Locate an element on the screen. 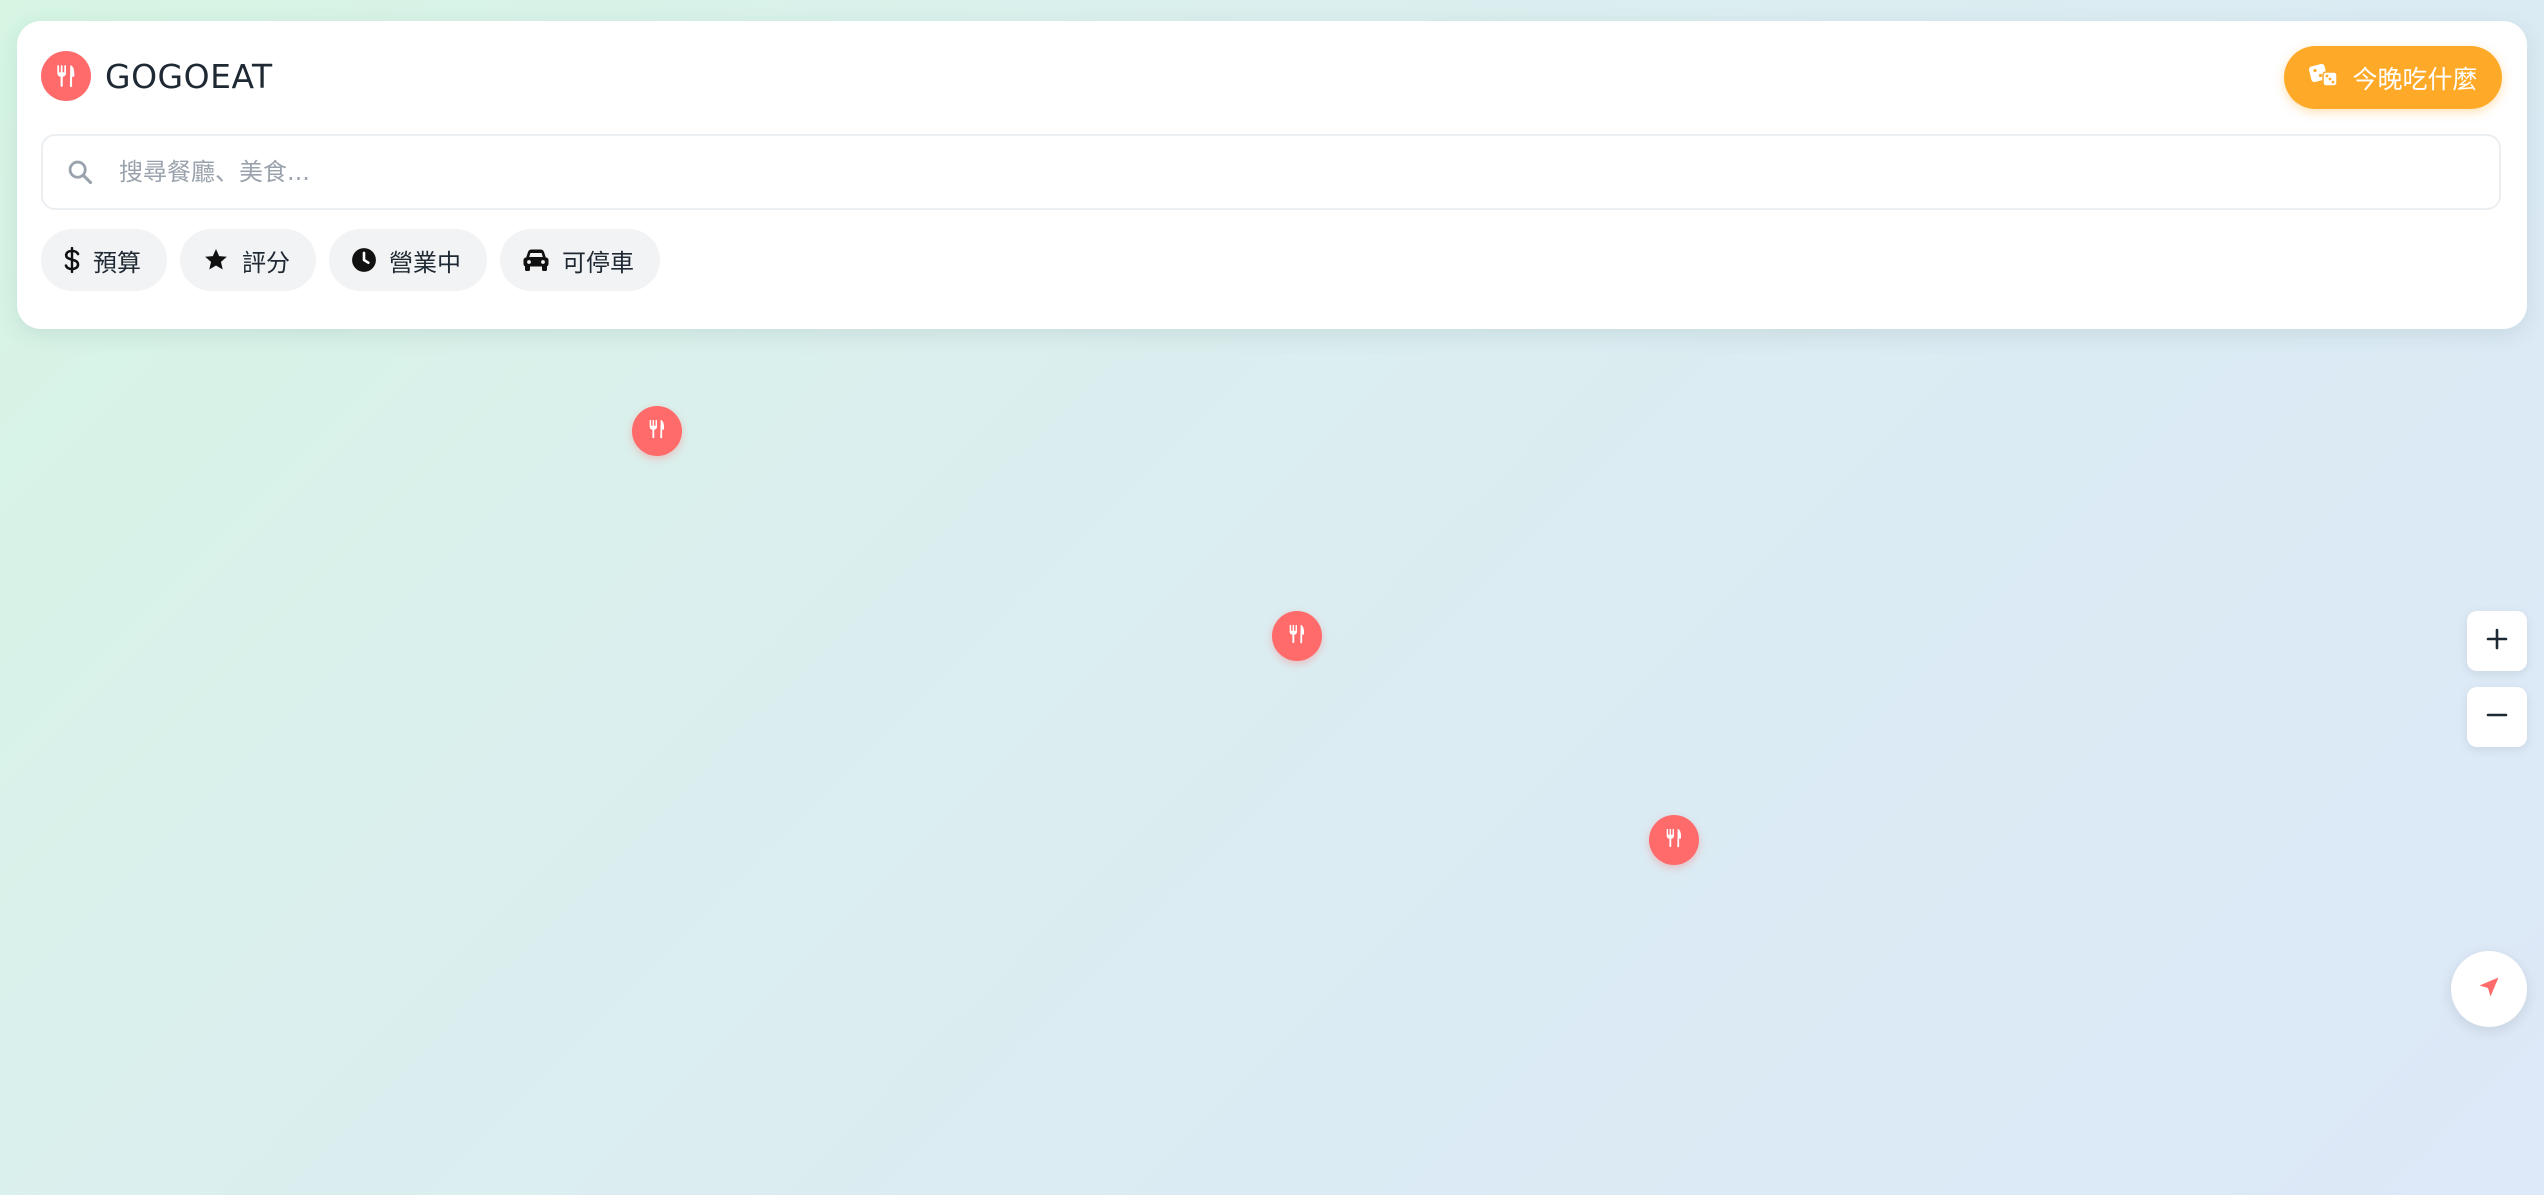 Image resolution: width=2544 pixels, height=1195 pixels. car-icon is located at coordinates (536, 260).